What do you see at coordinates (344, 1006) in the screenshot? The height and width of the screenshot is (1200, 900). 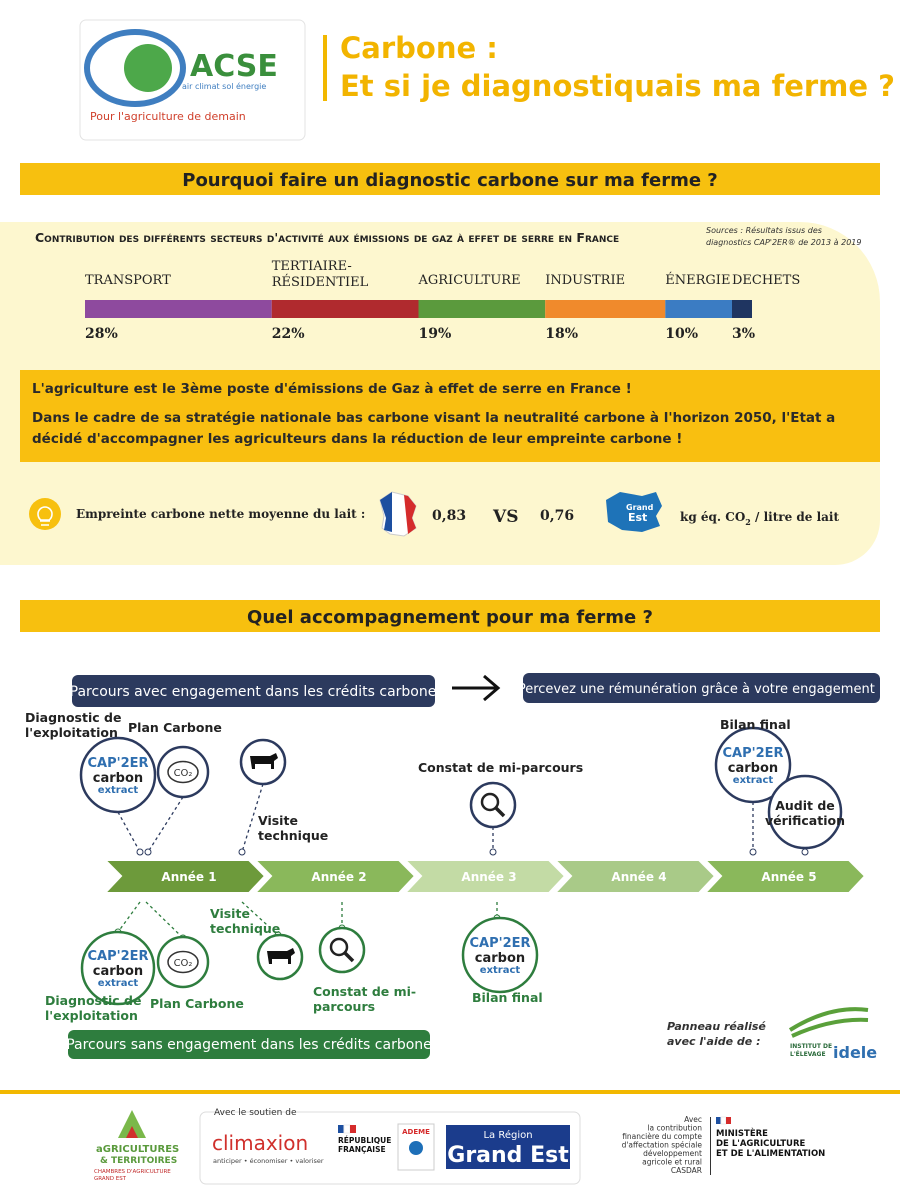 I see `step-label: parcours` at bounding box center [344, 1006].